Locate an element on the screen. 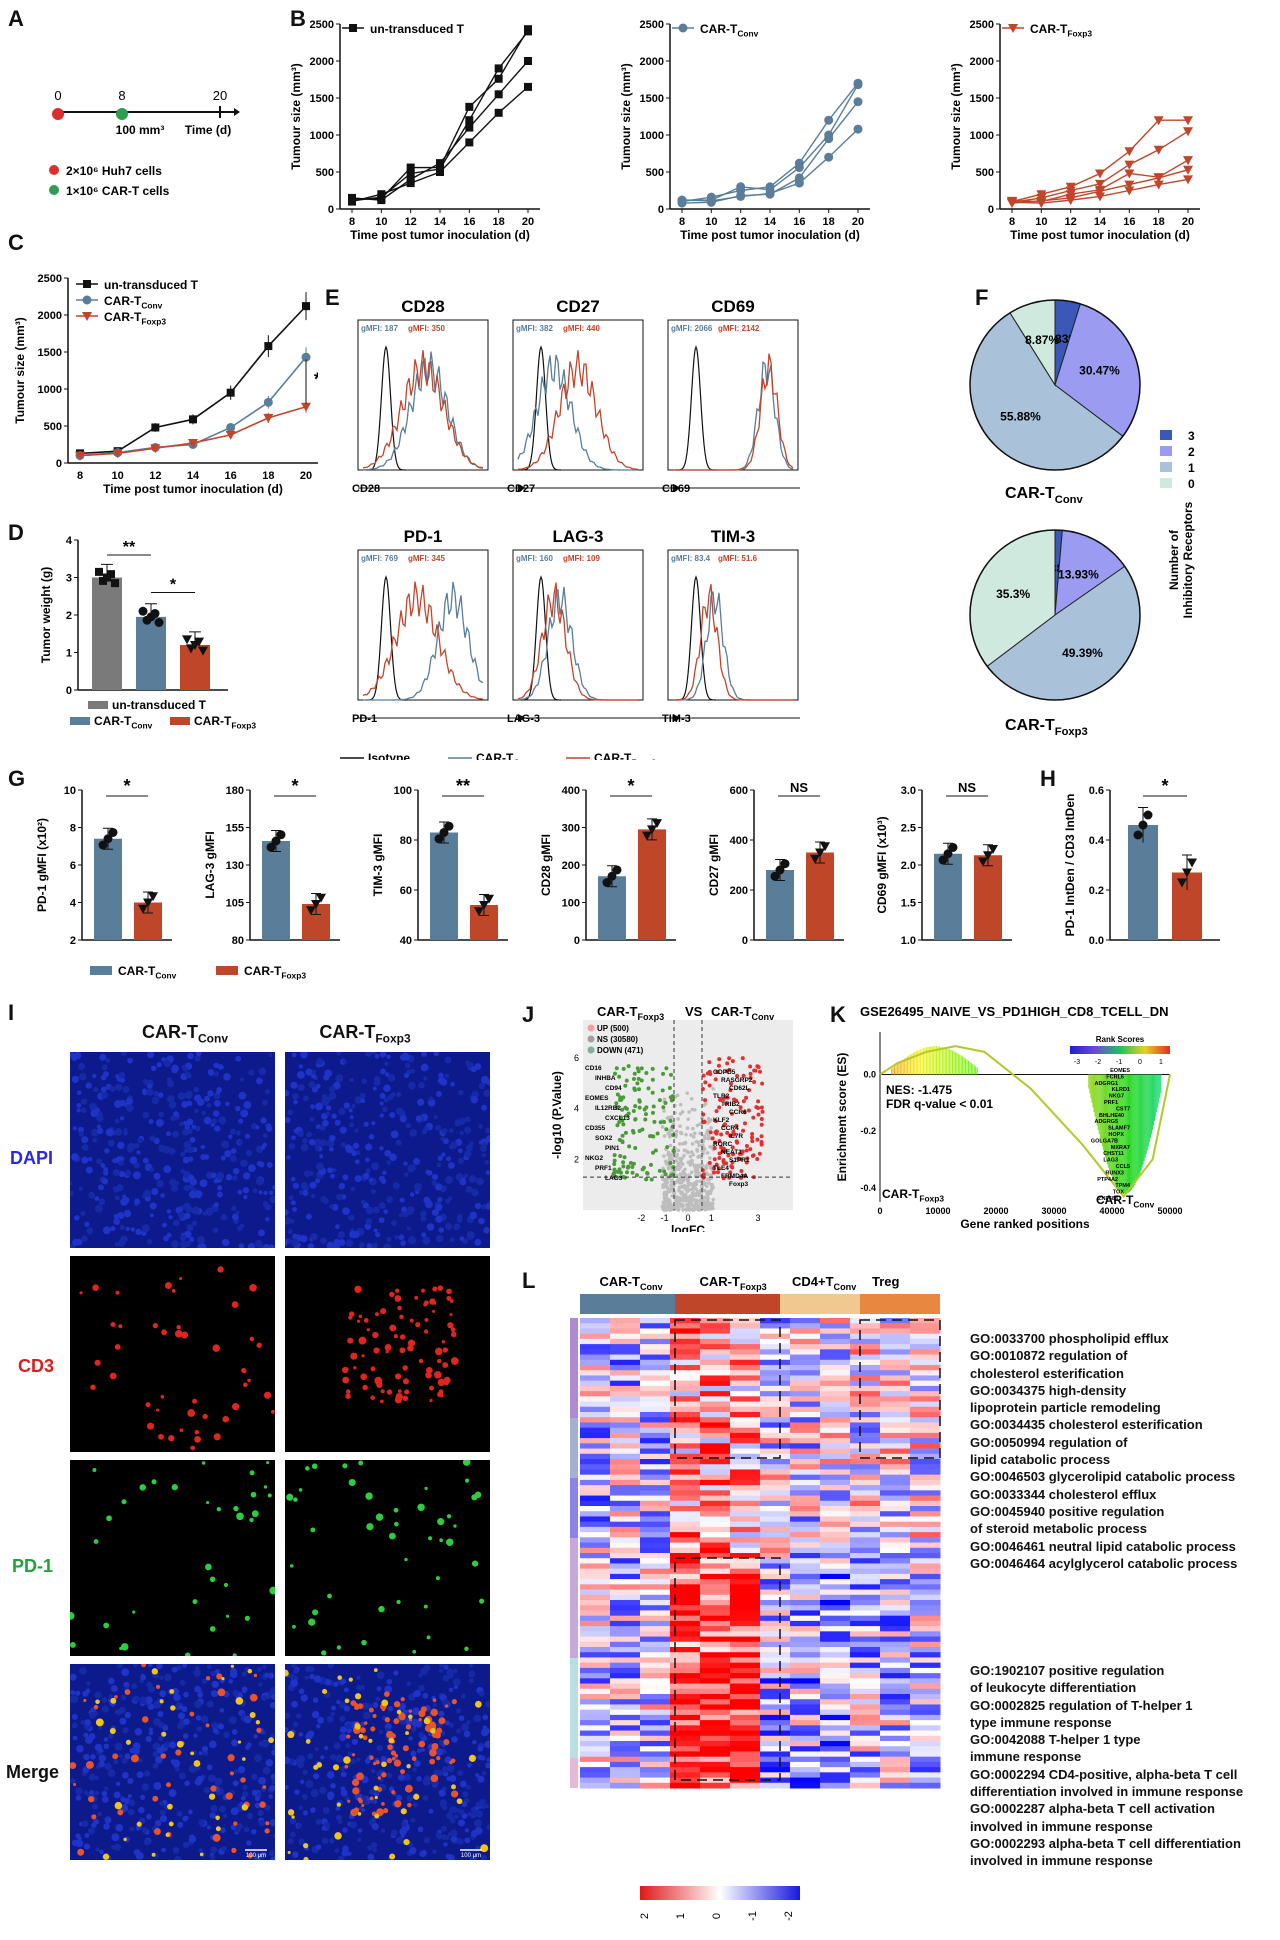 This screenshot has height=1940, width=1280. histogram-curve is located at coordinates (423, 411).